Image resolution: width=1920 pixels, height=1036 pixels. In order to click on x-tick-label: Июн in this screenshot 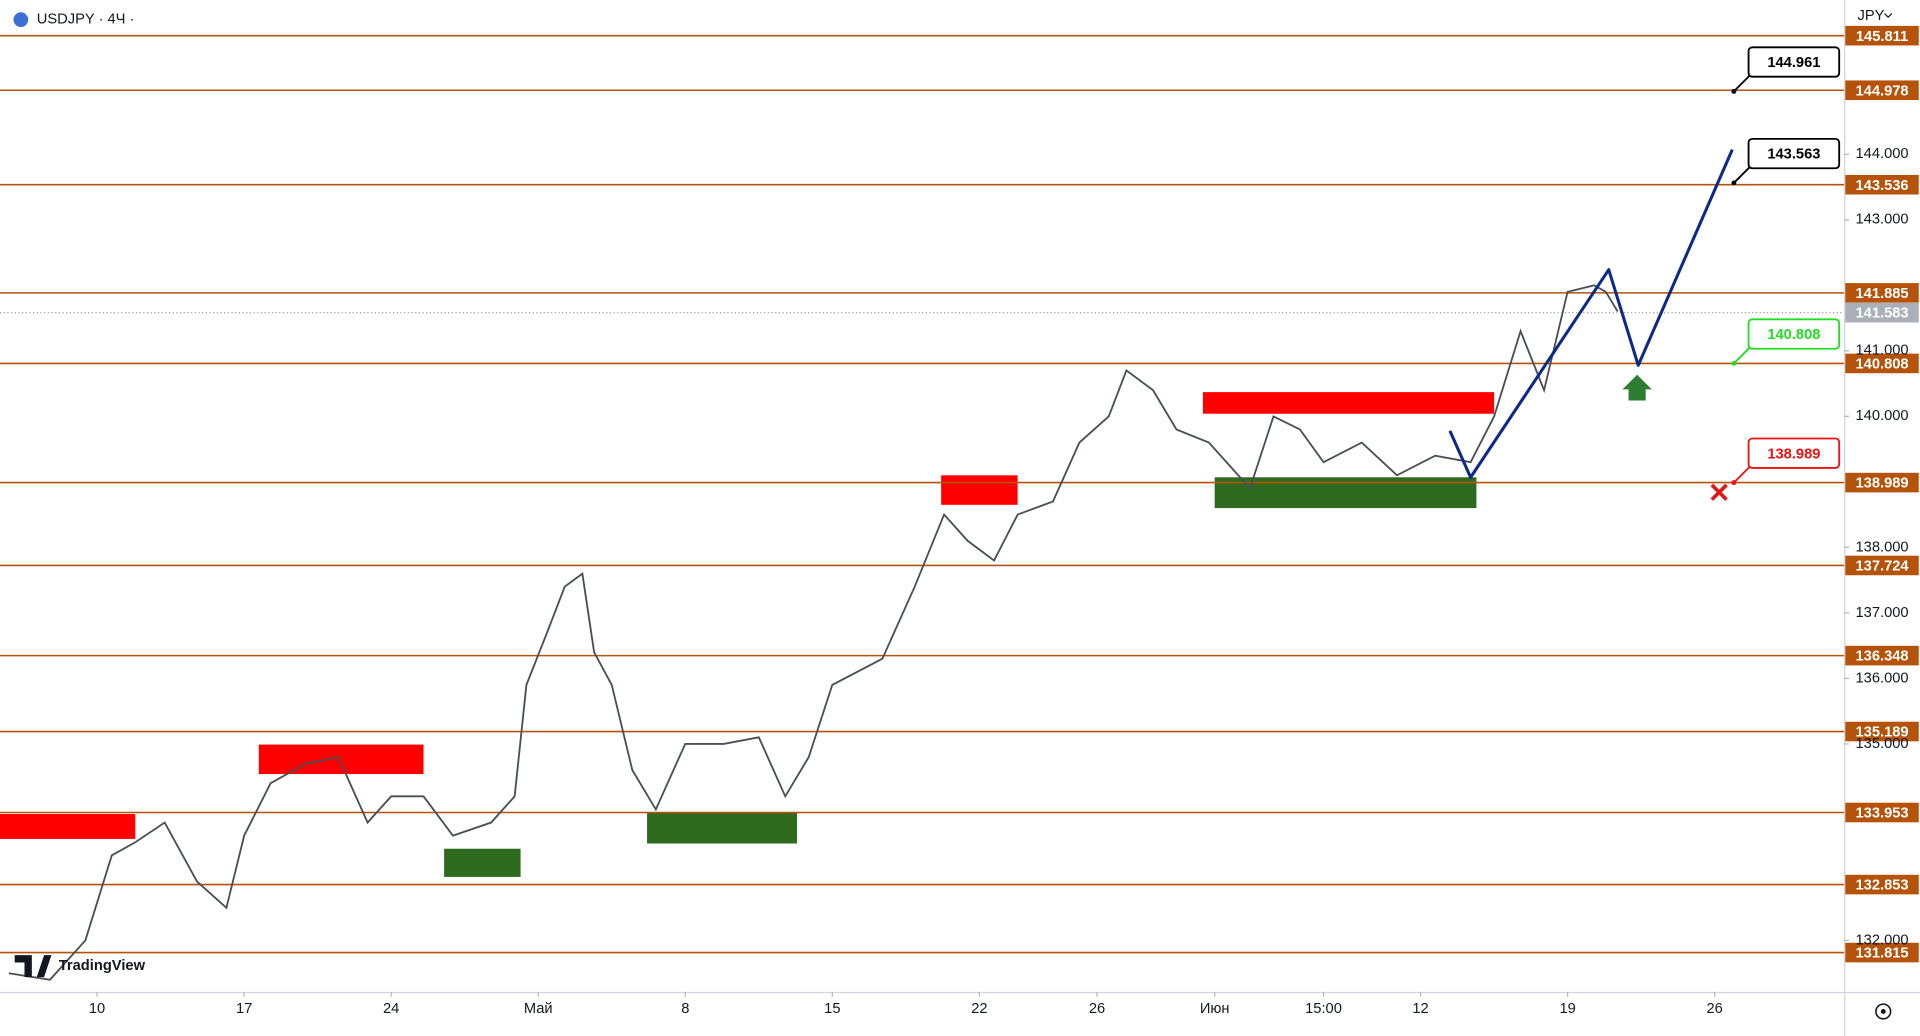, I will do `click(1215, 1009)`.